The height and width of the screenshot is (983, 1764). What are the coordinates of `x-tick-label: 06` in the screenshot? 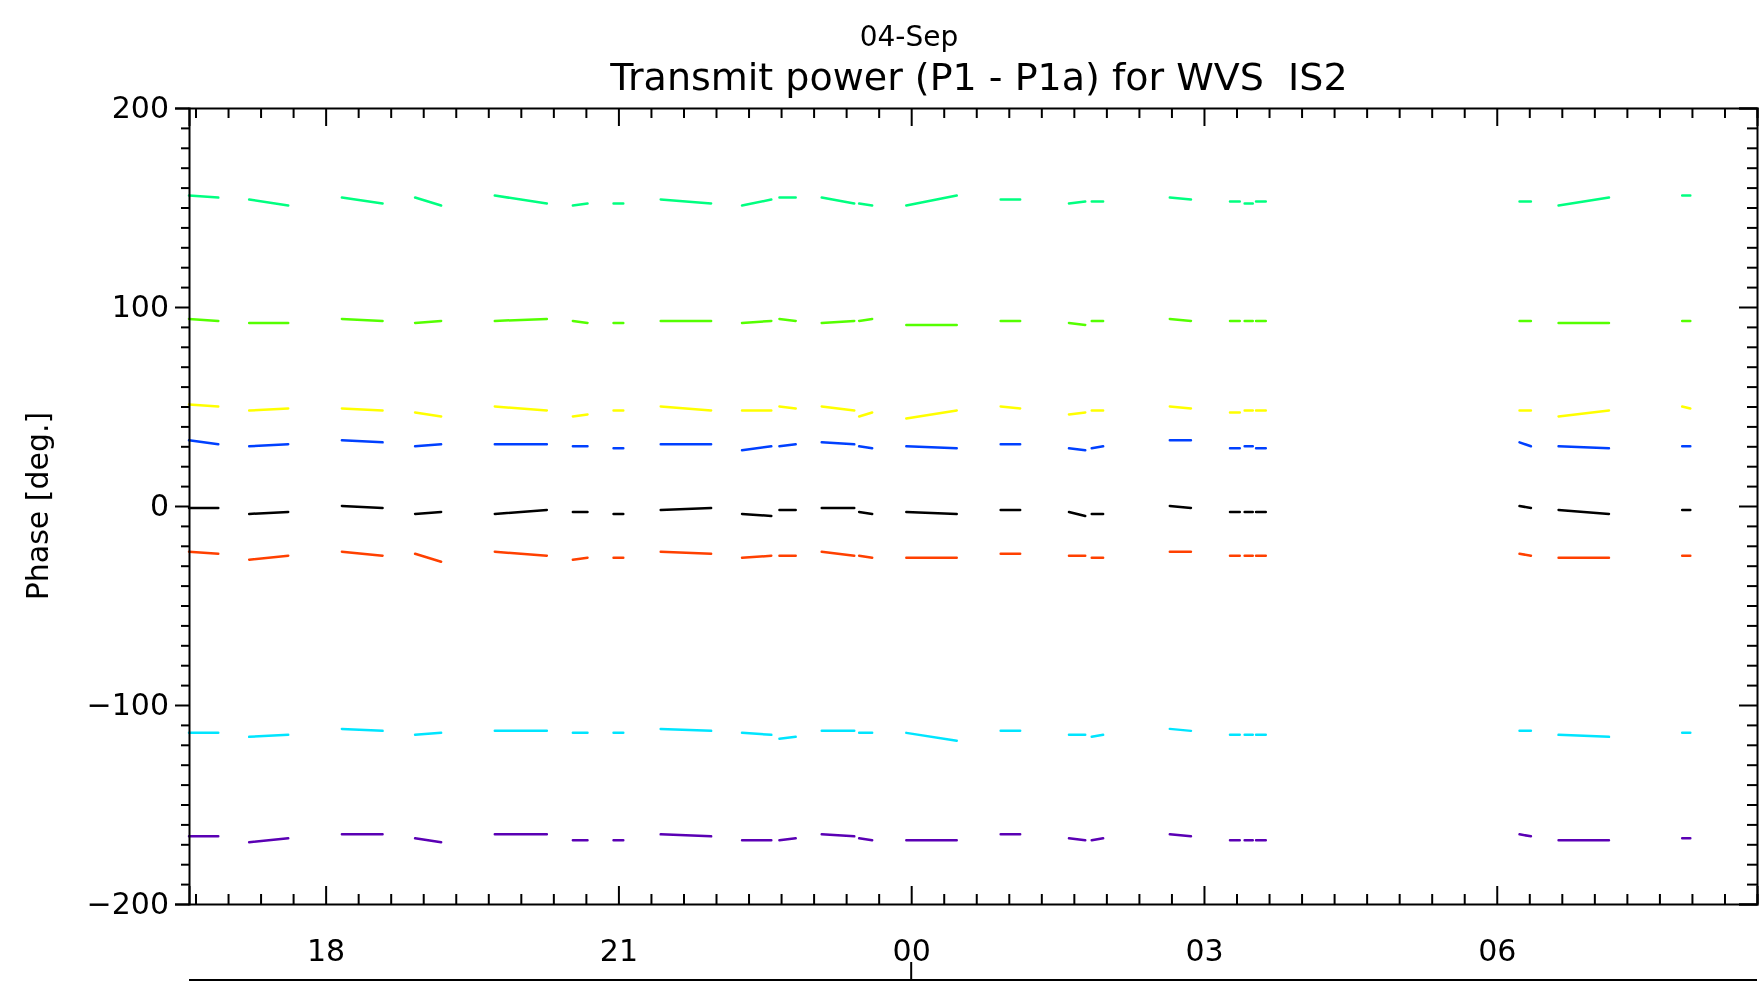 It's located at (1497, 951).